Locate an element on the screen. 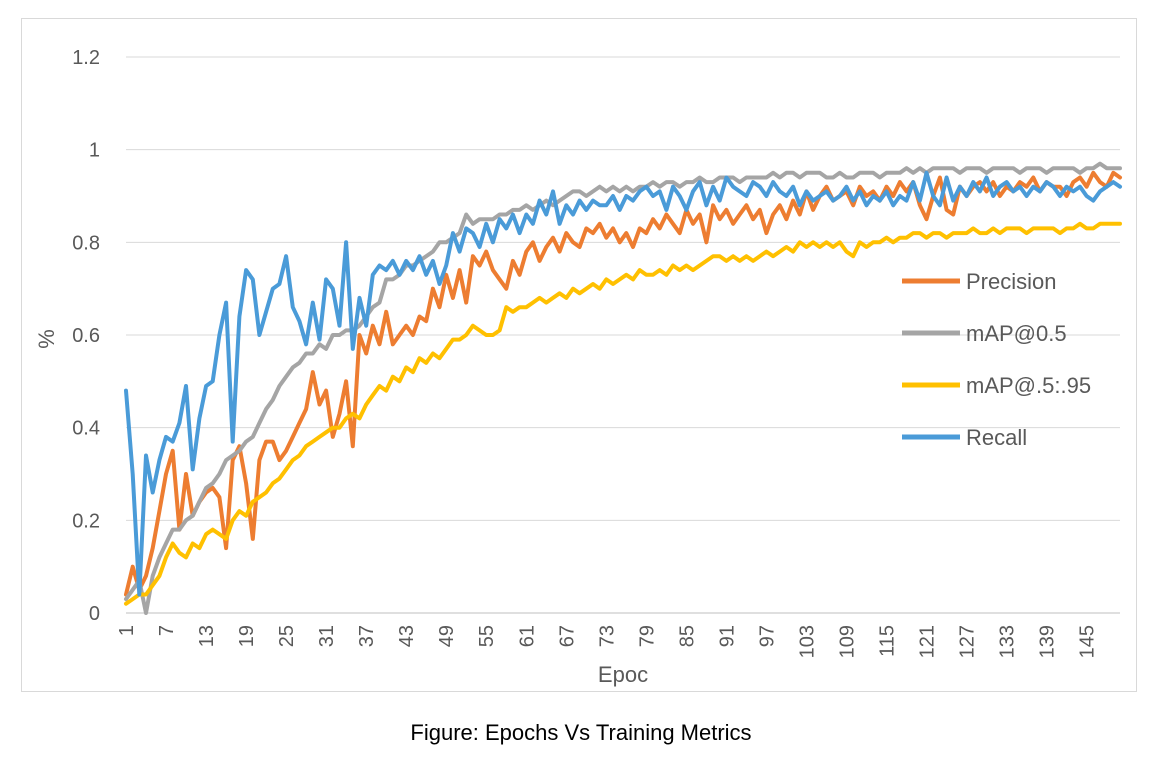 The height and width of the screenshot is (784, 1162). x-tick-label: 49 is located at coordinates (447, 636).